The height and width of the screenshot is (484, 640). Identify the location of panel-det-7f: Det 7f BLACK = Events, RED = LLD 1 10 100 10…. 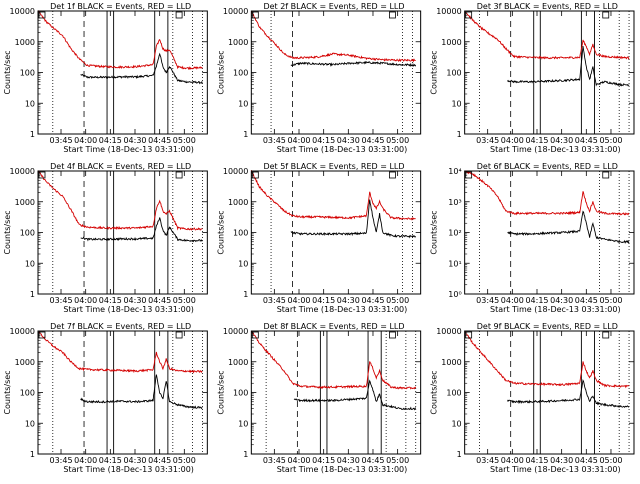
(105, 398).